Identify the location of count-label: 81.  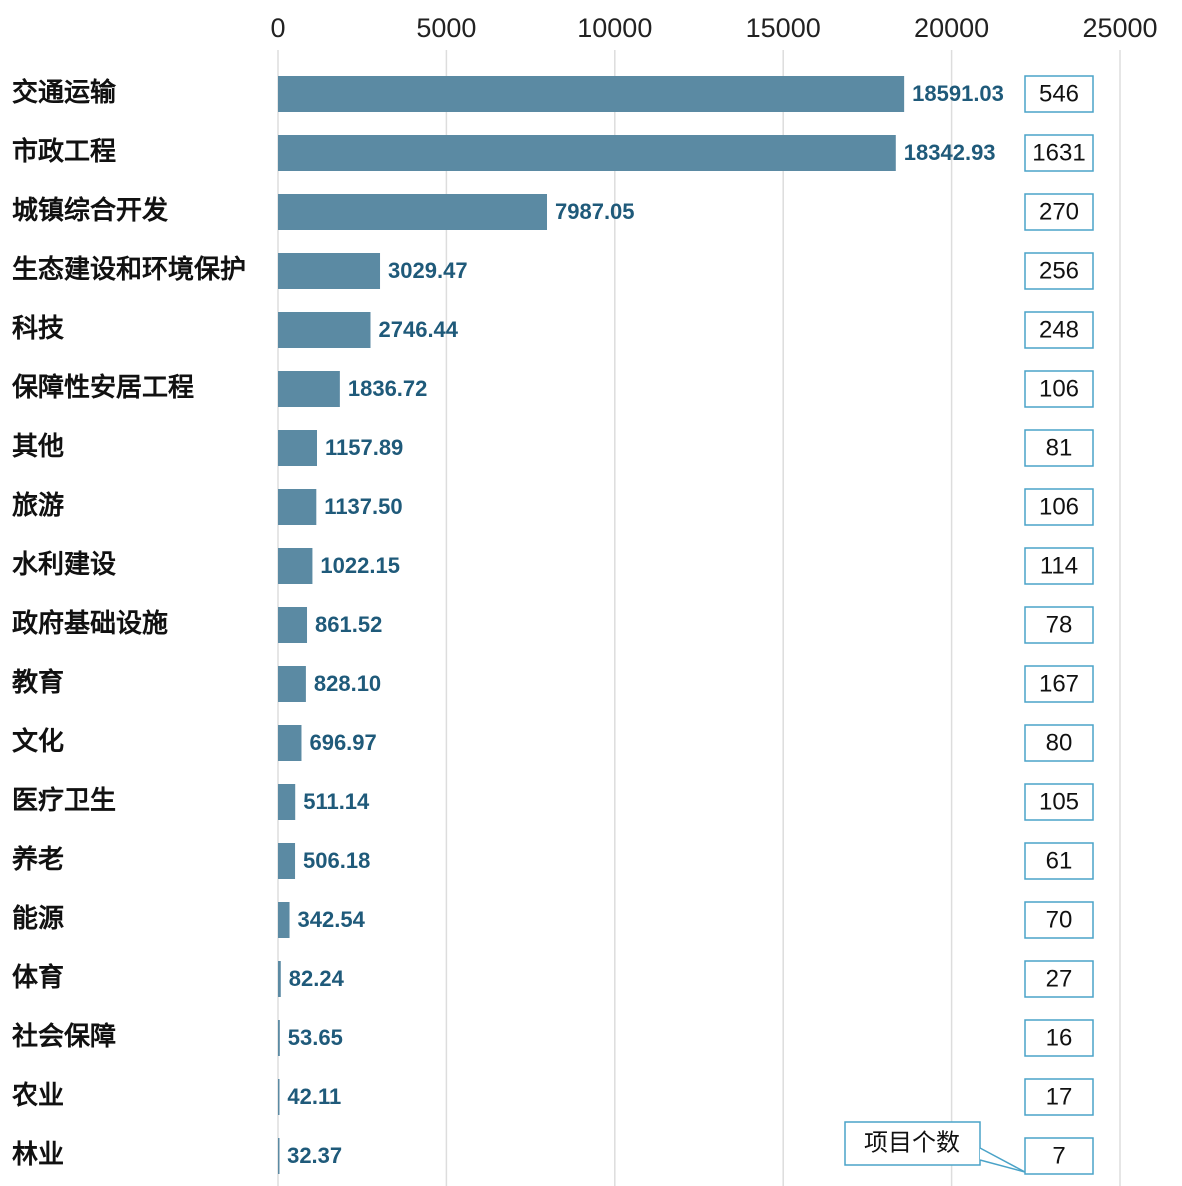
(1059, 447).